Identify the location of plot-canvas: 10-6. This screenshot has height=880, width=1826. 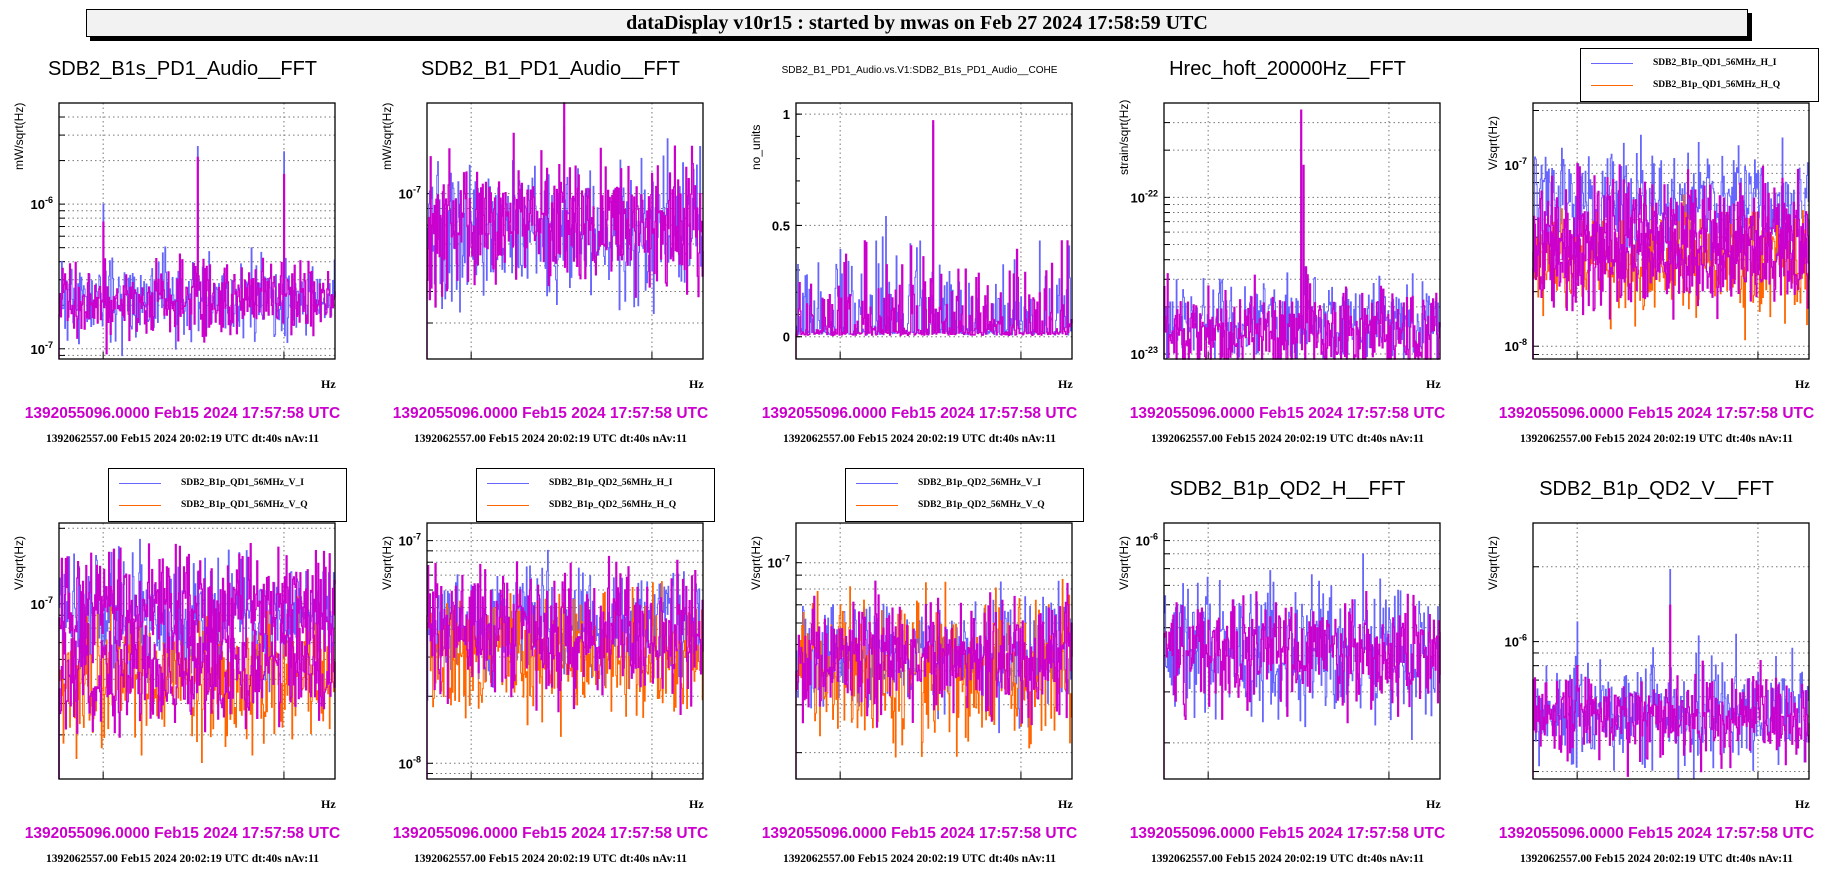
(1288, 651).